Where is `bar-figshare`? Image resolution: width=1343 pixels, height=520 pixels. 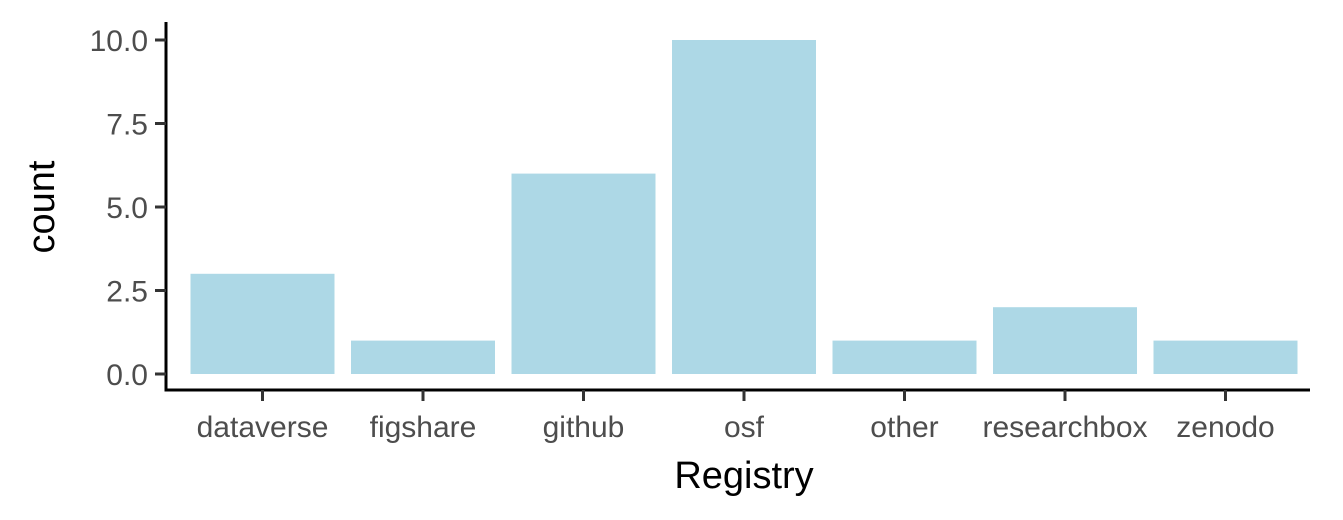 bar-figshare is located at coordinates (423, 357).